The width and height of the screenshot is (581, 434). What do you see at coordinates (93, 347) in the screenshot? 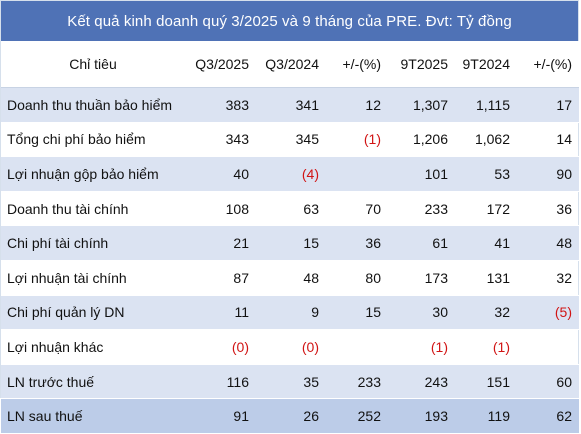
I see `row-label: Lợi nhuận khác` at bounding box center [93, 347].